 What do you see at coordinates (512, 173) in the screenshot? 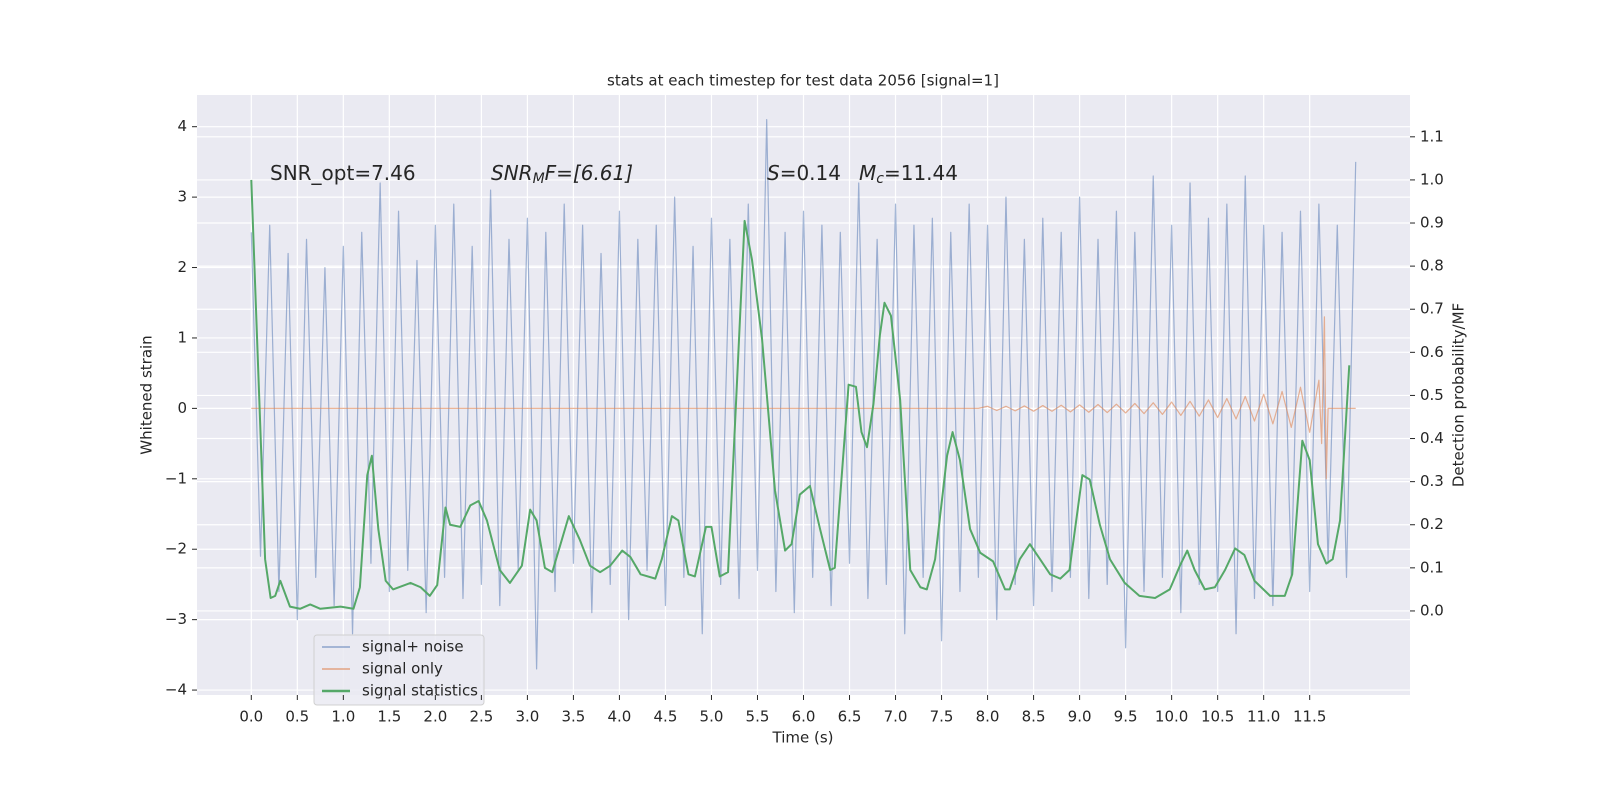
I see `annotation-text: SNR` at bounding box center [512, 173].